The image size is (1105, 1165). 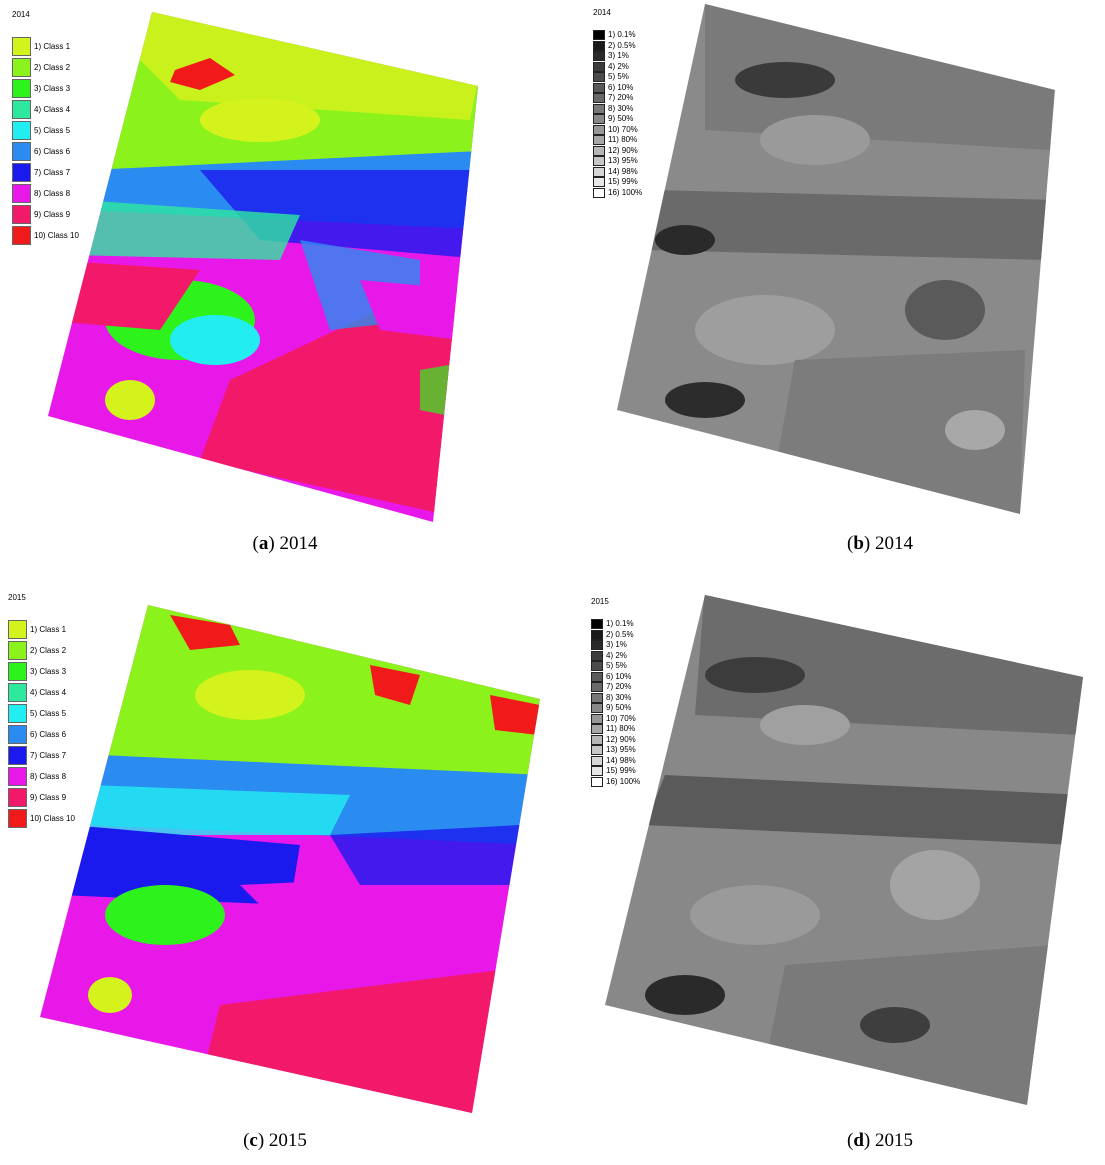 I want to click on legend-label: 9) Class 9, so click(x=48, y=797).